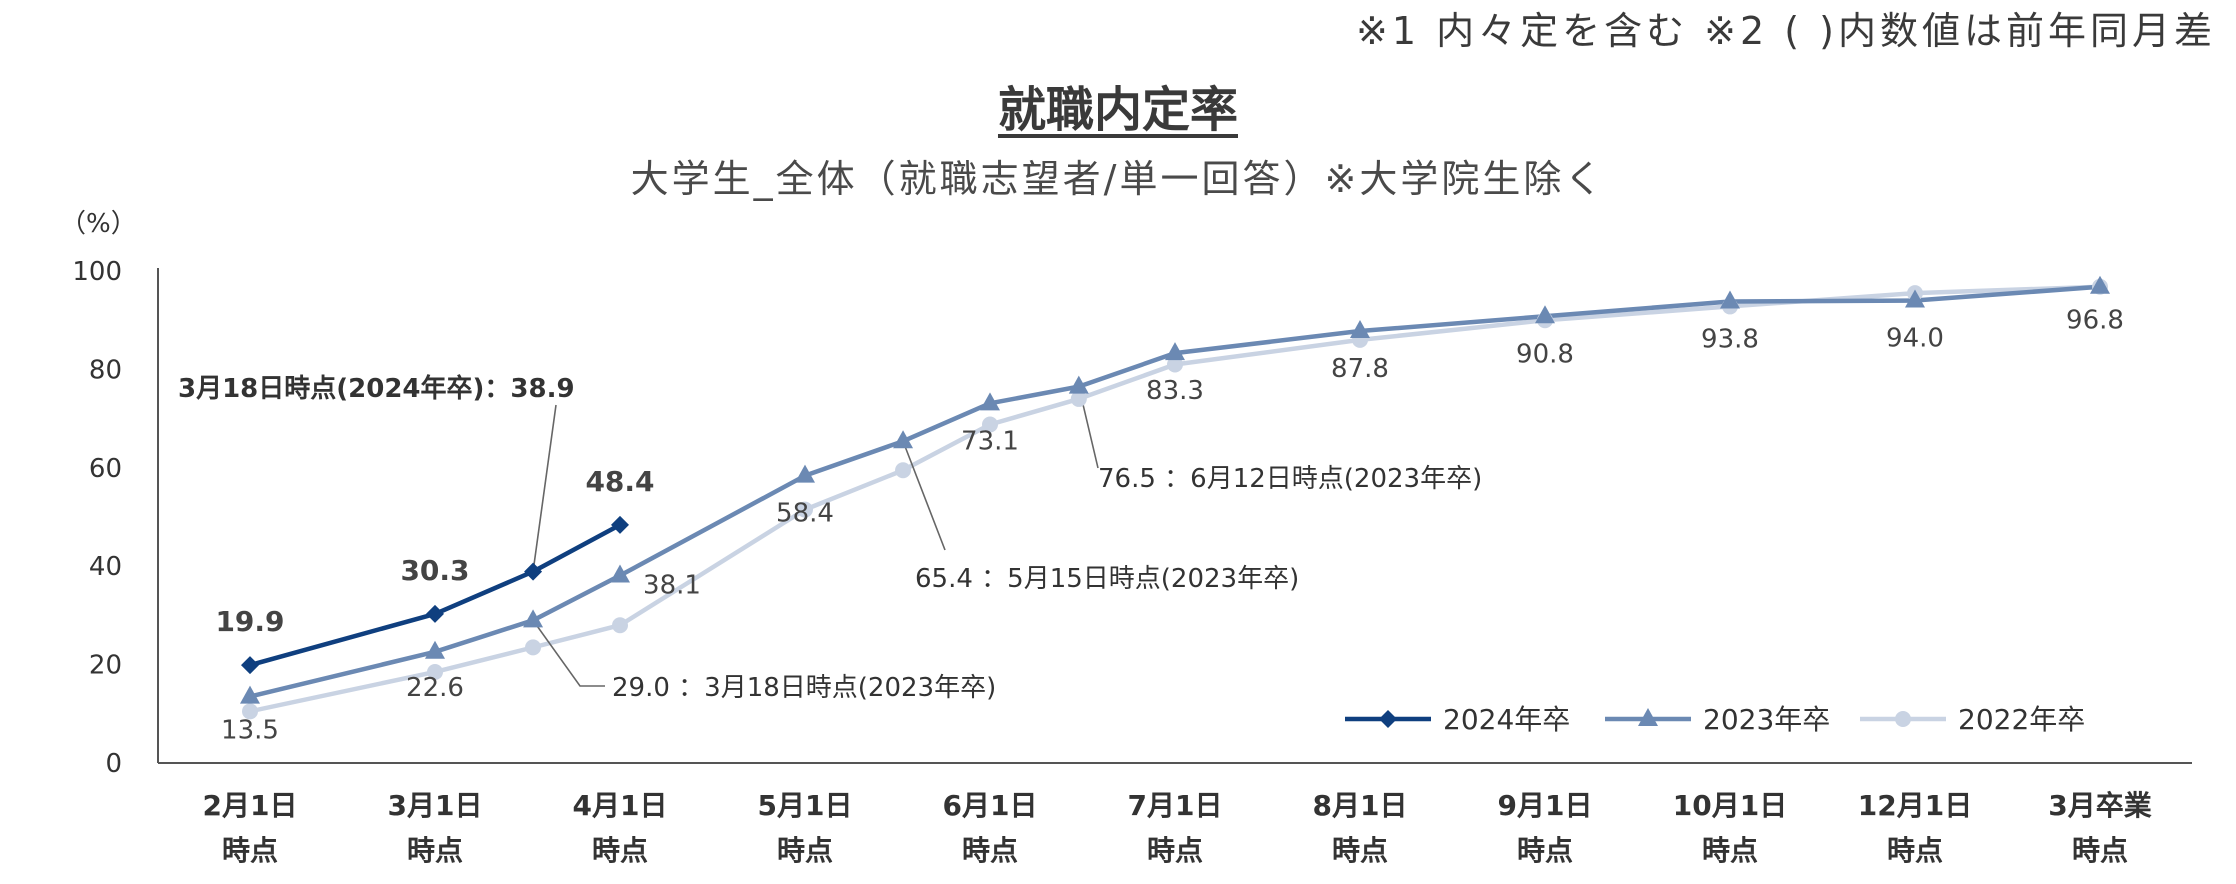  Describe the element at coordinates (250, 731) in the screenshot. I see `data-label: 13.5` at that location.